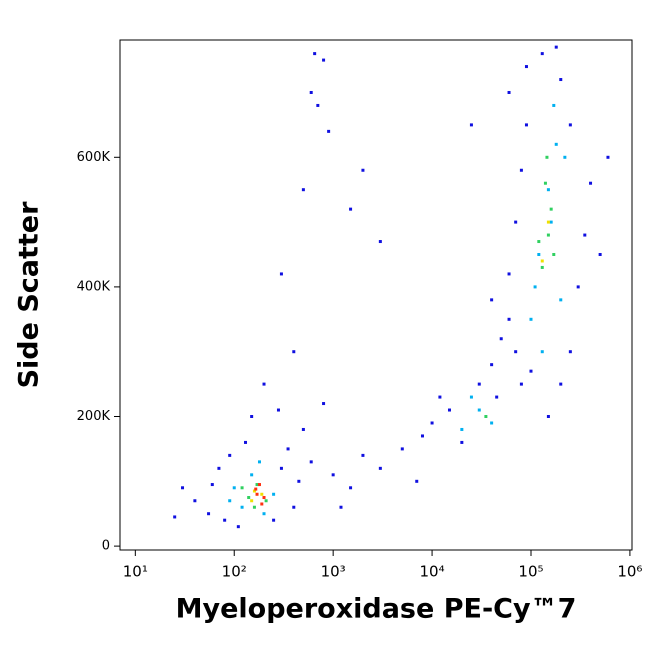 The height and width of the screenshot is (645, 653). I want to click on y-tick-label: 400K, so click(94, 286).